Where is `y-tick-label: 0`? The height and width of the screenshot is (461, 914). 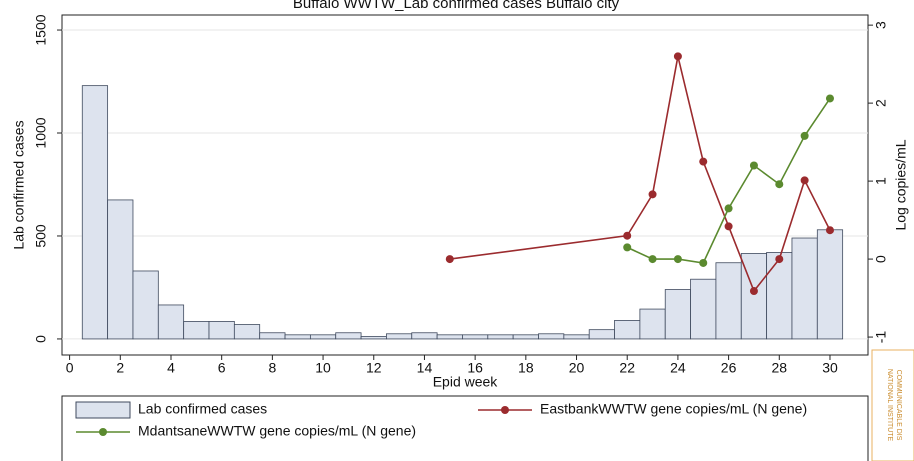
y-tick-label: 0 is located at coordinates (41, 339).